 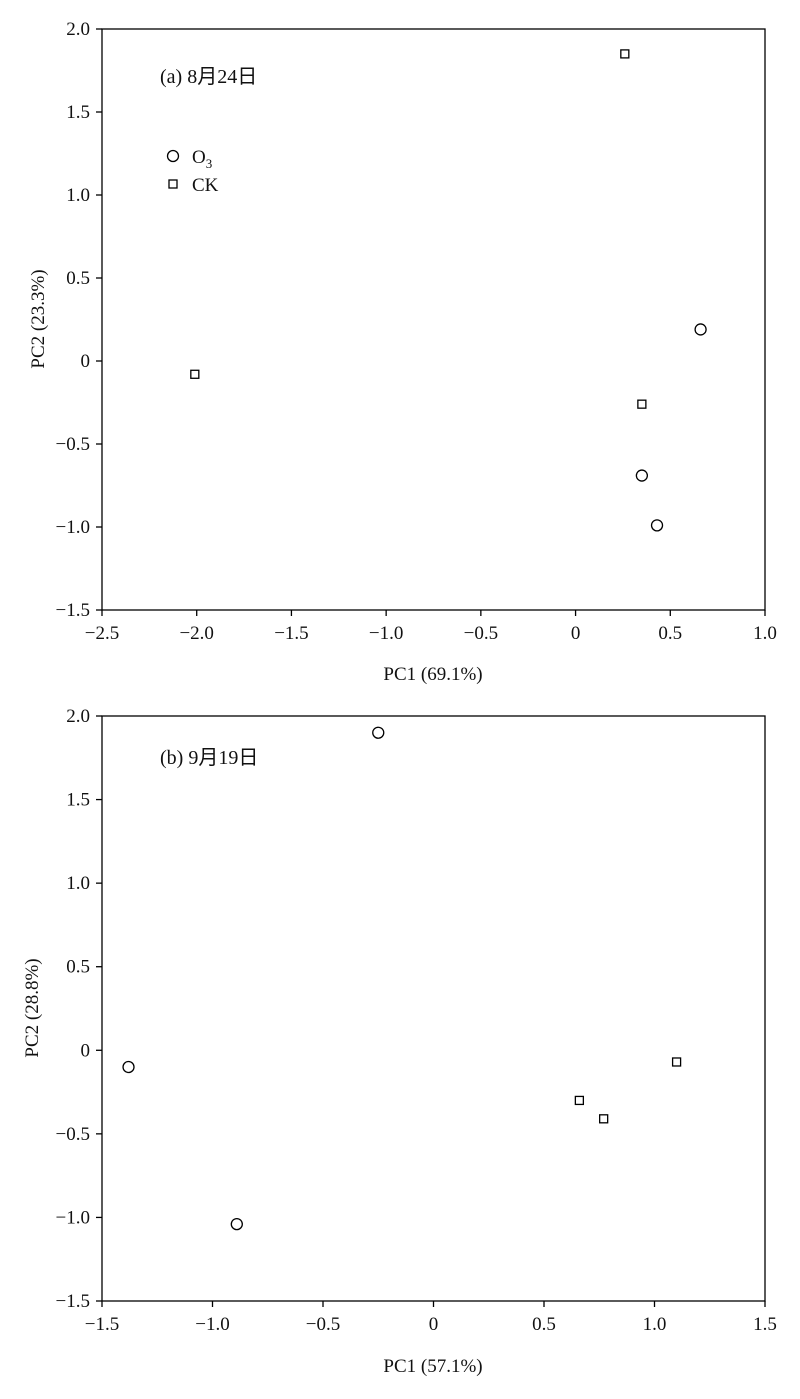 What do you see at coordinates (78, 716) in the screenshot?
I see `y-tick-label-b: 2.0` at bounding box center [78, 716].